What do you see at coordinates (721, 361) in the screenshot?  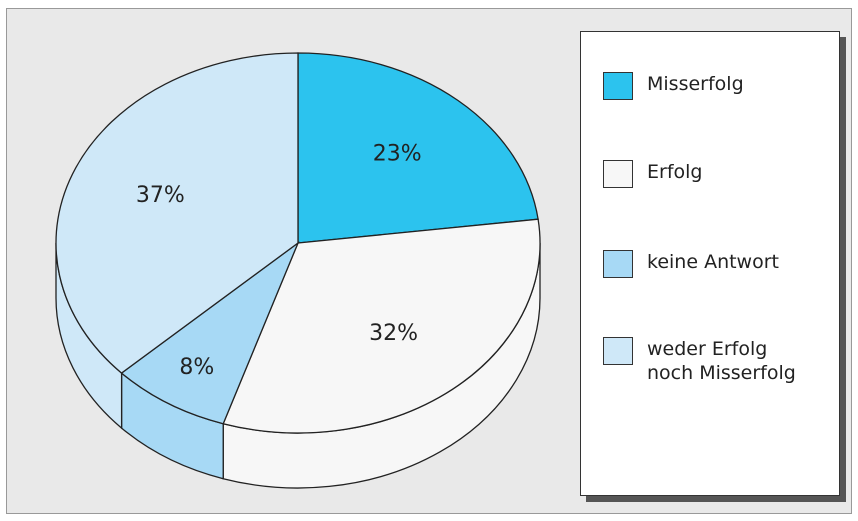 I see `legend-label: weder Erfolg noch Misserfolg` at bounding box center [721, 361].